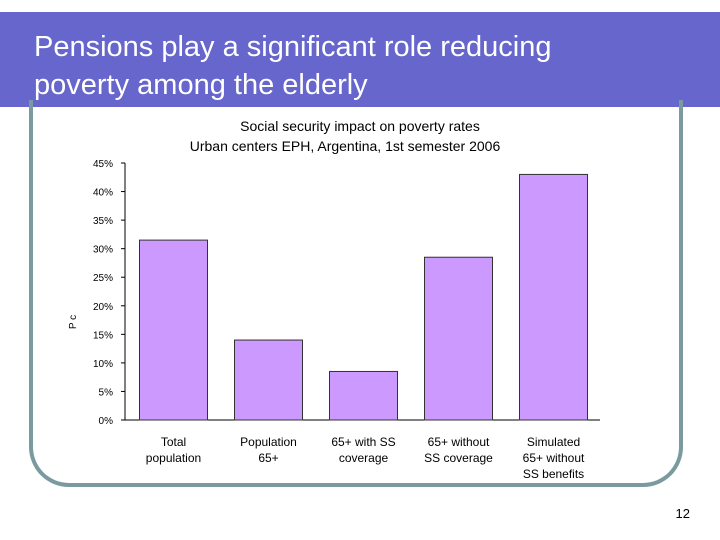 This screenshot has height=540, width=720. Describe the element at coordinates (173, 458) in the screenshot. I see `x-tick-label: population` at that location.